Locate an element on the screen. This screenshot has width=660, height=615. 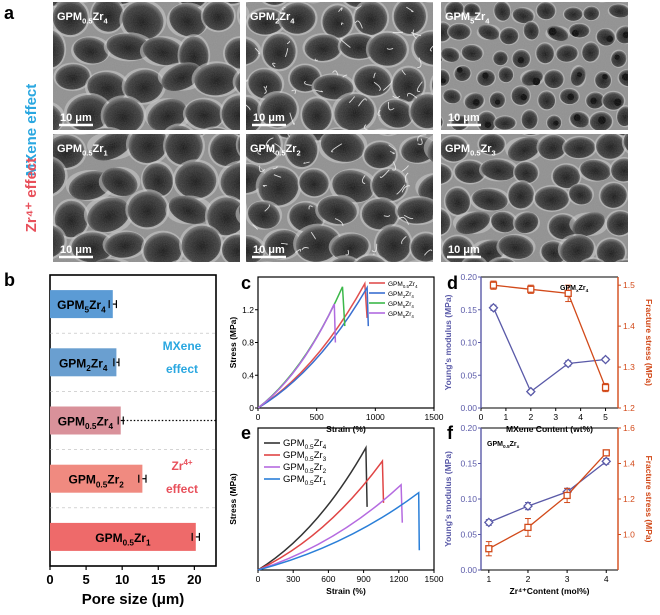
y2-tick-label: 1.0 is located at coordinates (629, 535).